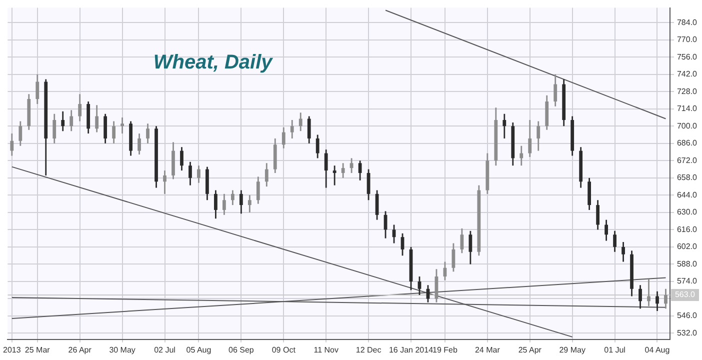 The height and width of the screenshot is (360, 702). Describe the element at coordinates (411, 349) in the screenshot. I see `x-tick-label: 16 Jan 2014` at that location.